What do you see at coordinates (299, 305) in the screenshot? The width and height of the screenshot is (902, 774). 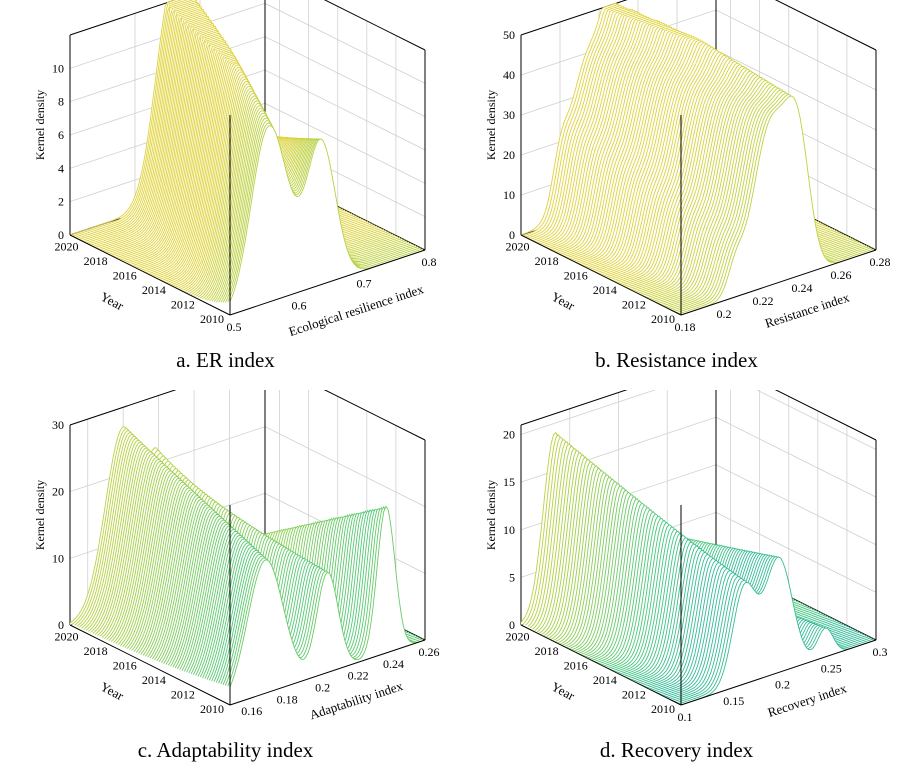 I see `x-tick-label: 0.6` at bounding box center [299, 305].